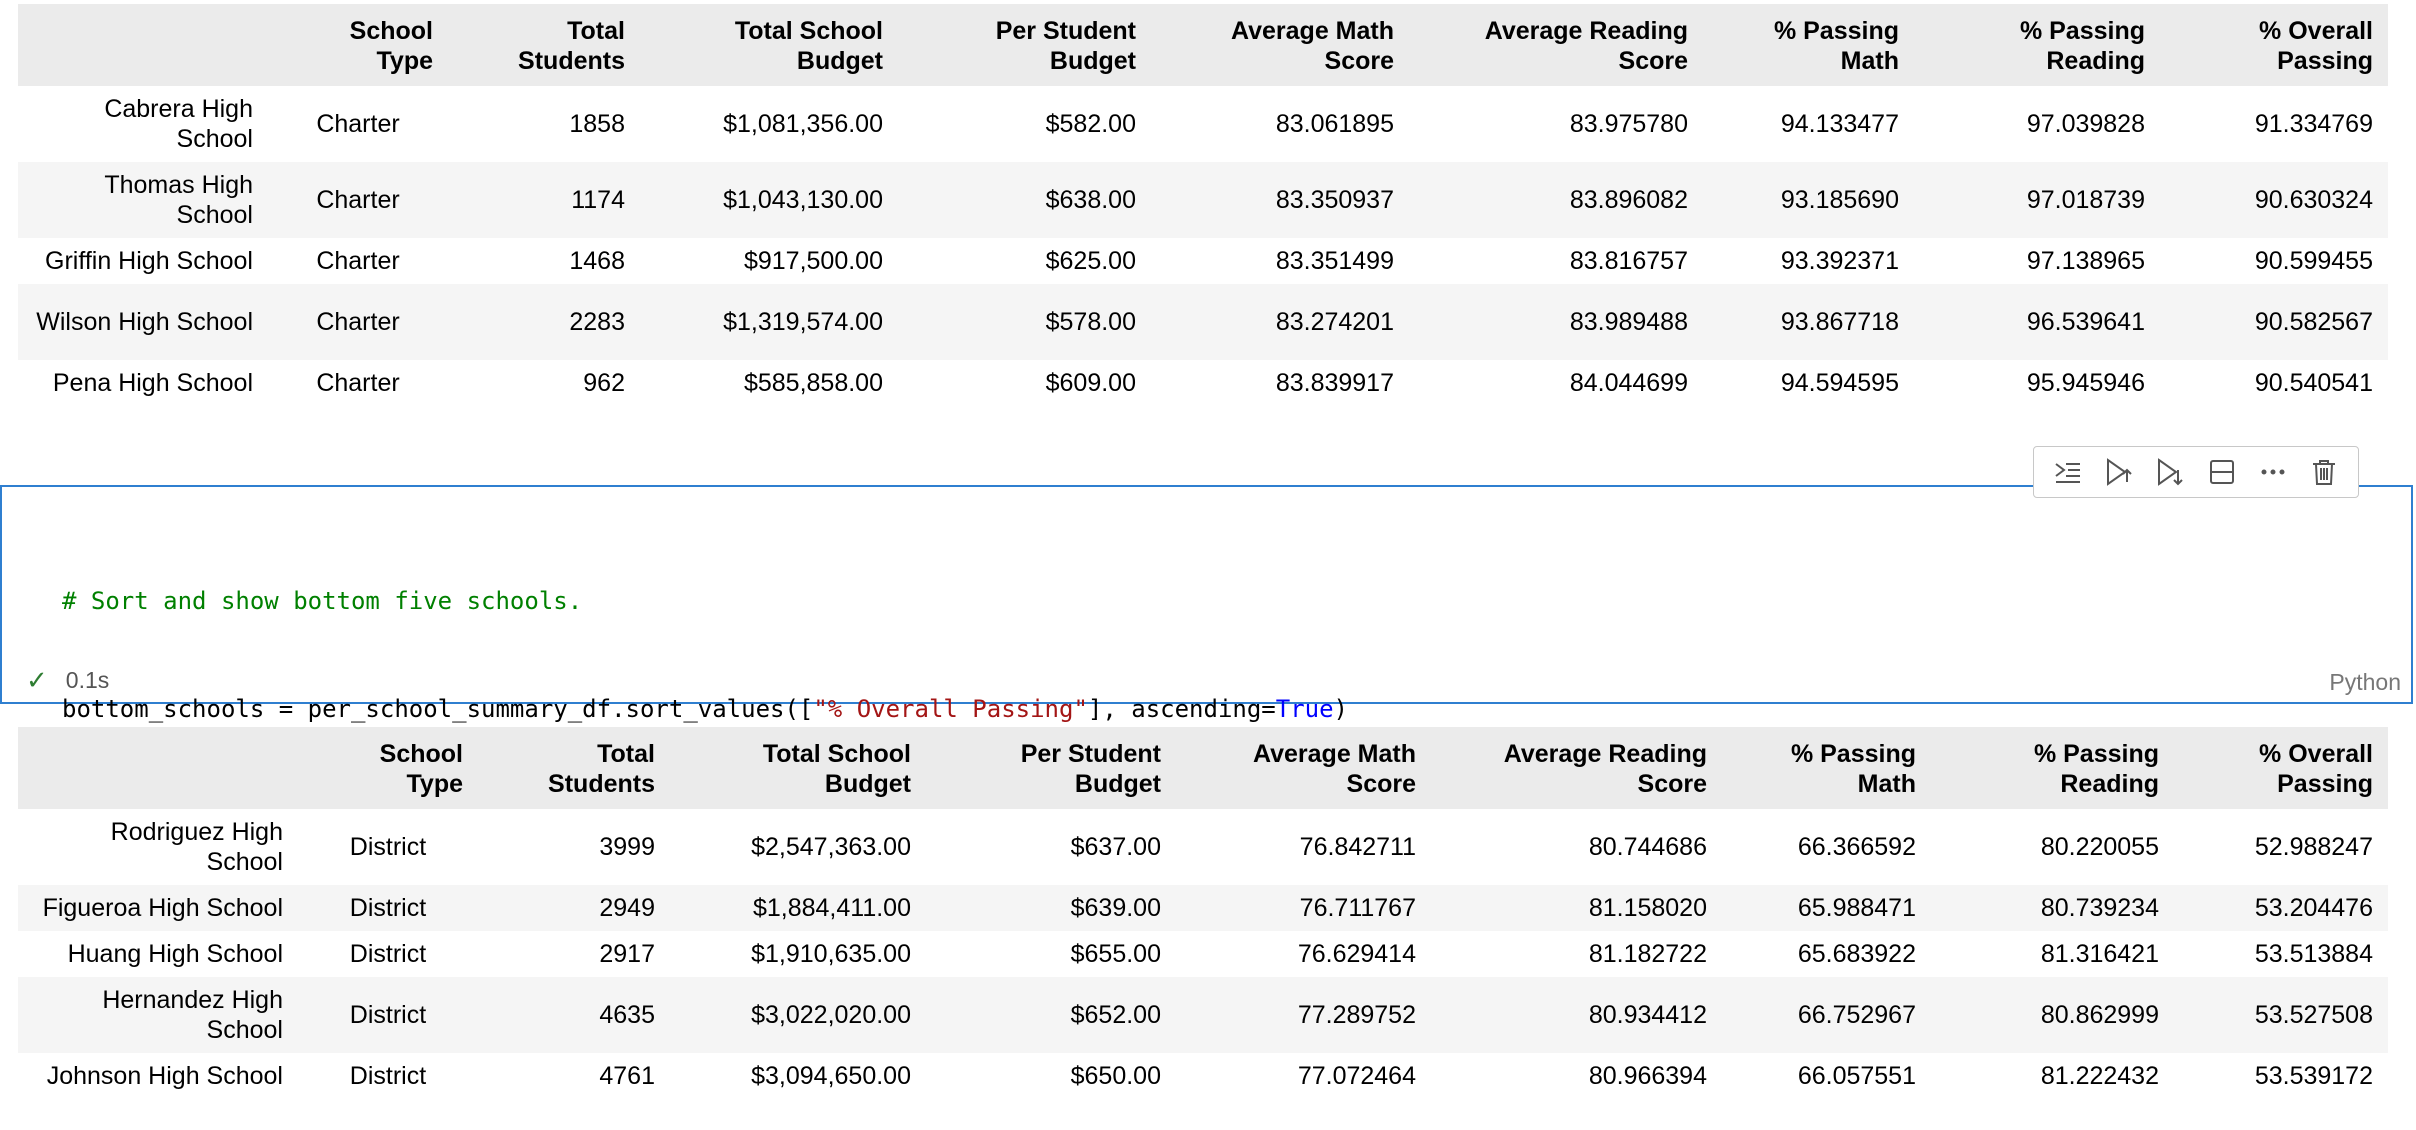 This screenshot has width=2416, height=1130. Describe the element at coordinates (1115, 954) in the screenshot. I see `table-cell: $655.00` at that location.